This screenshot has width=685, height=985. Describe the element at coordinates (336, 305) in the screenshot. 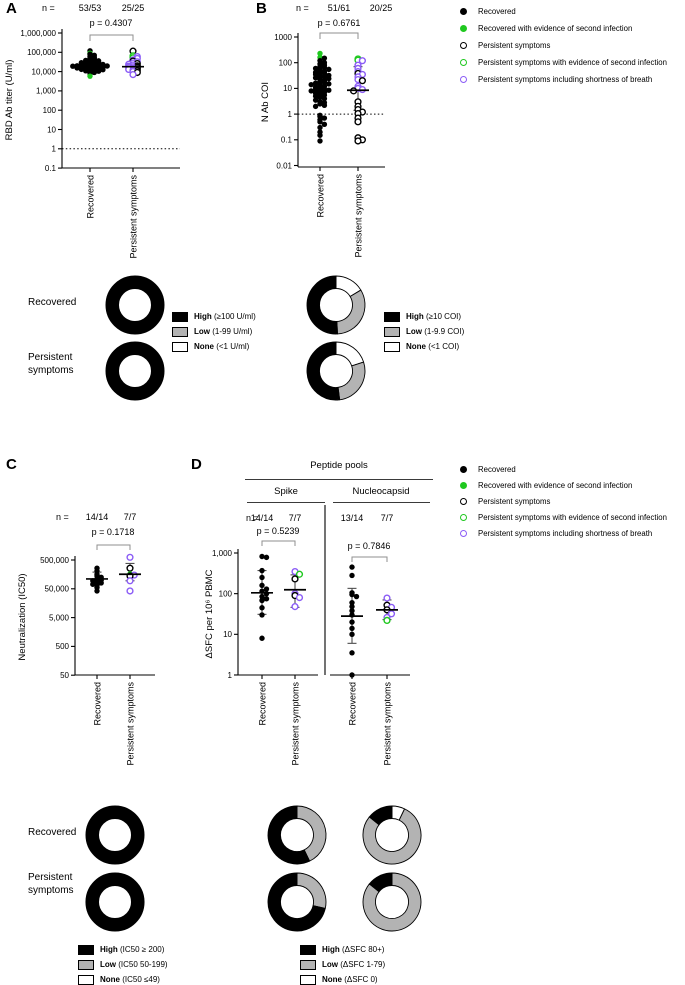

I see `donut-nab-recovered` at that location.